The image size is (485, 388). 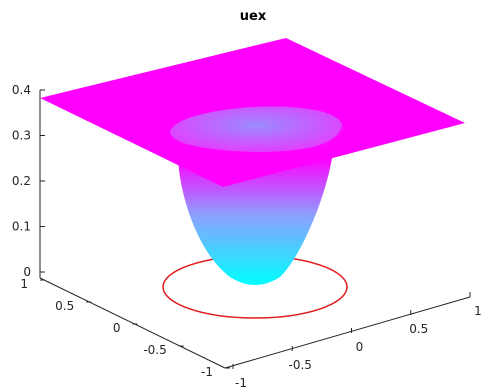 What do you see at coordinates (132, 323) in the screenshot?
I see `y-axis-line` at bounding box center [132, 323].